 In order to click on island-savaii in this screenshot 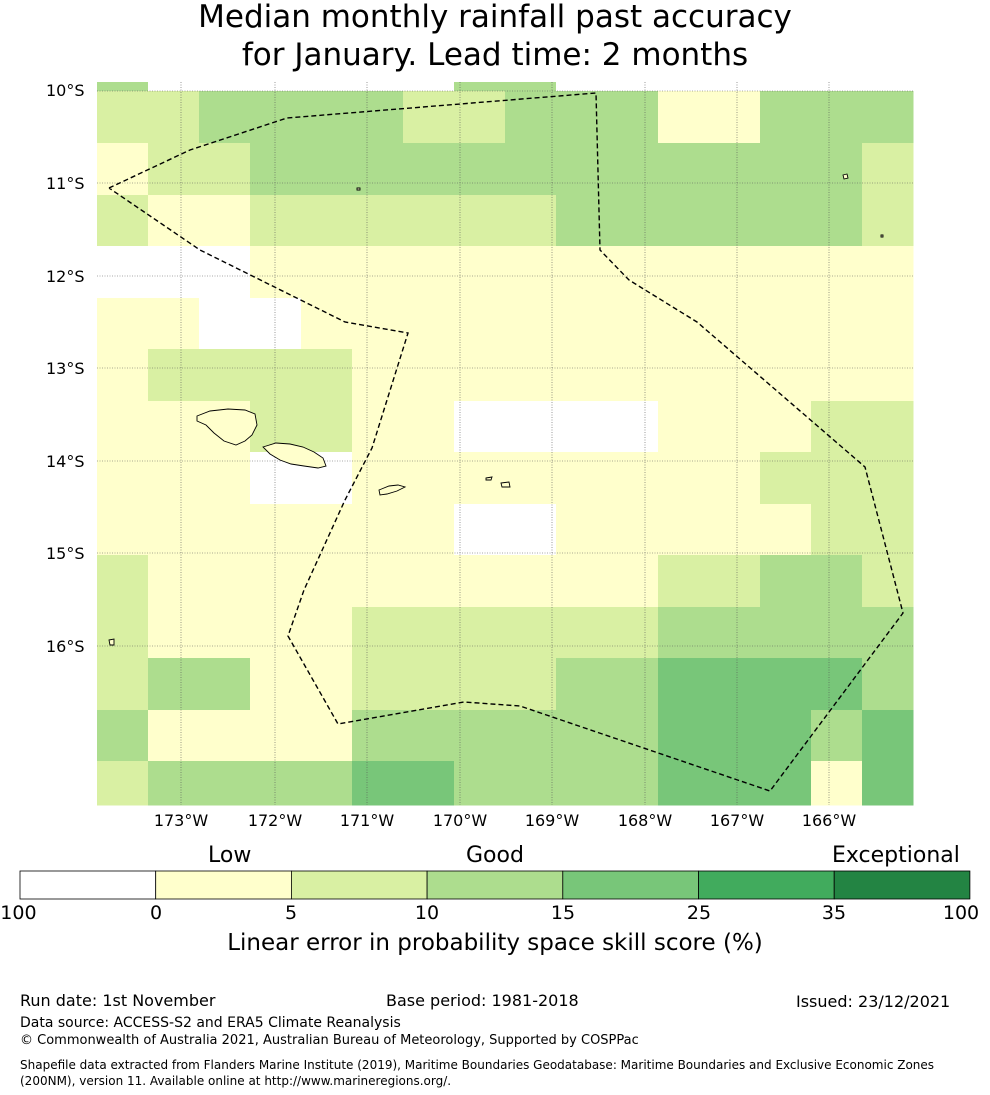, I will do `click(227, 427)`.